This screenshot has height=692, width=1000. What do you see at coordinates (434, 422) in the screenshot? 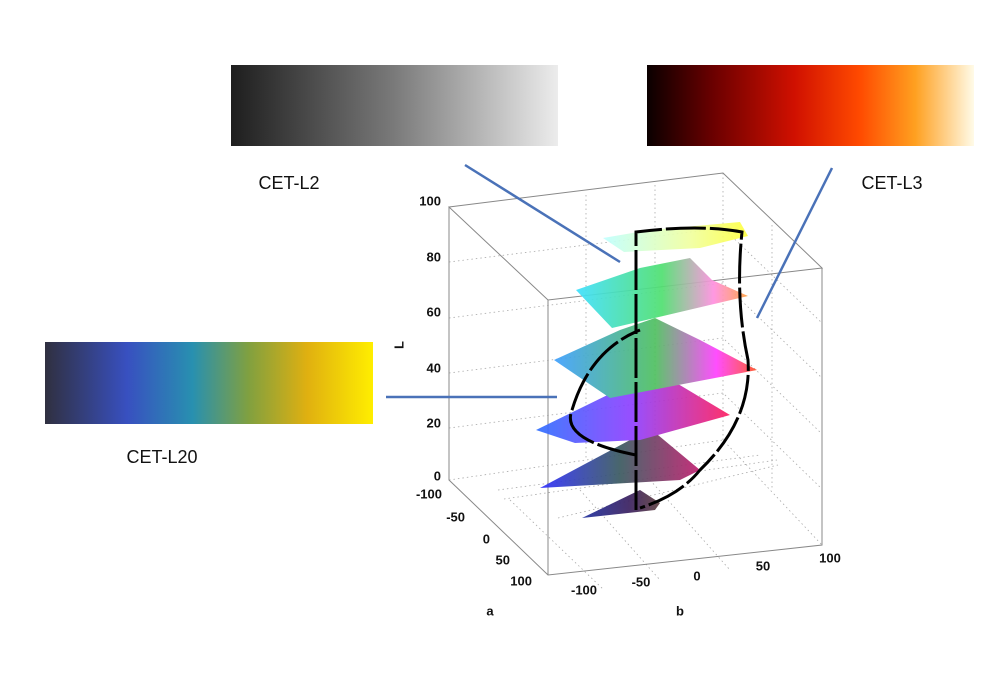
I see `tick-label: 20` at bounding box center [434, 422].